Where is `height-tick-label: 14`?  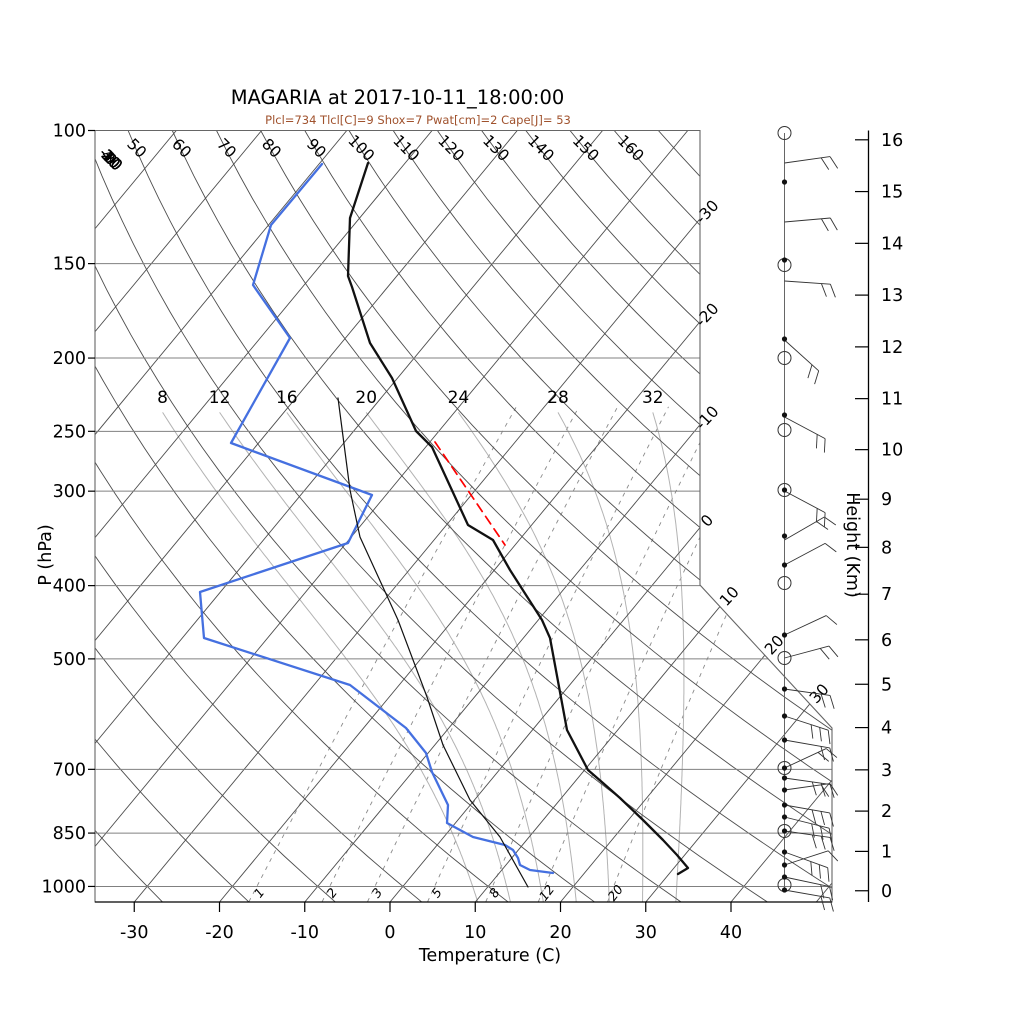
height-tick-label: 14 is located at coordinates (892, 244).